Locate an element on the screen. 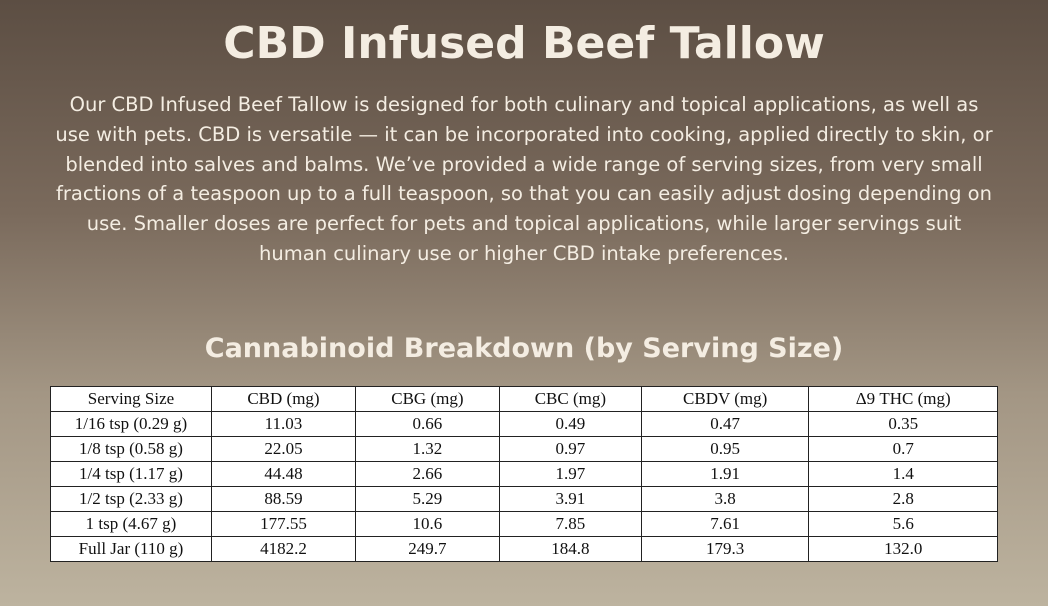 The image size is (1048, 606). column-header: CBD (mg) is located at coordinates (283, 399).